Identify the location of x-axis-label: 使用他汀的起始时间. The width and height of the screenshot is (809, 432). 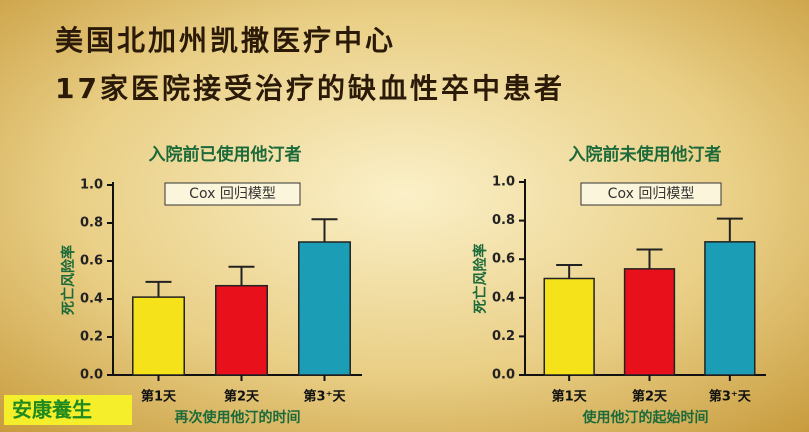
(645, 417).